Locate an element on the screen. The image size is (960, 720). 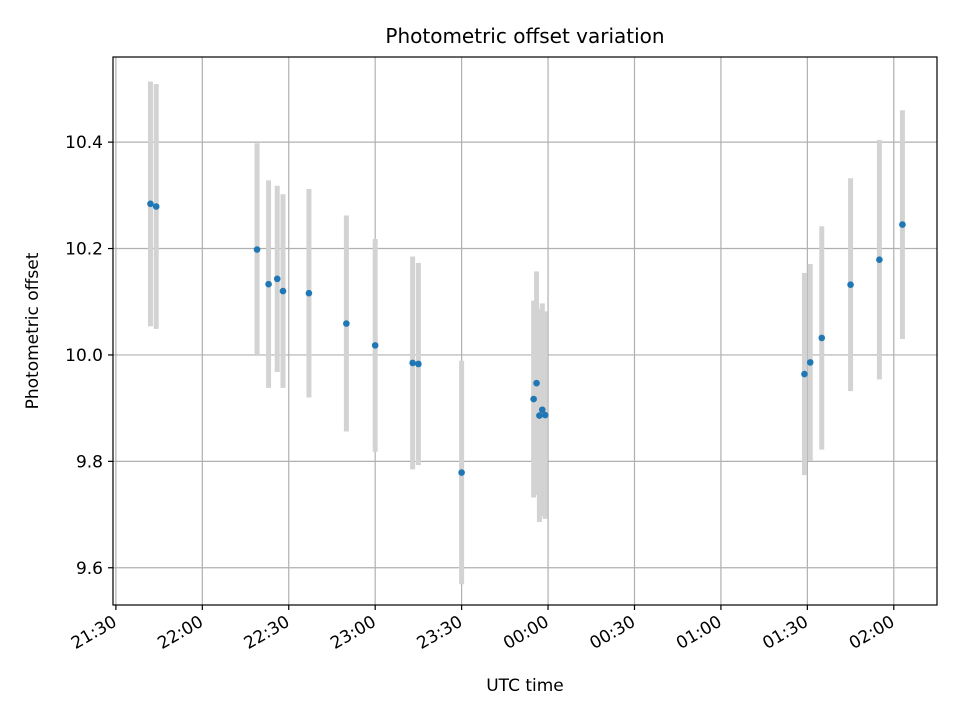
y-tick-label: 10.0 is located at coordinates (84, 356).